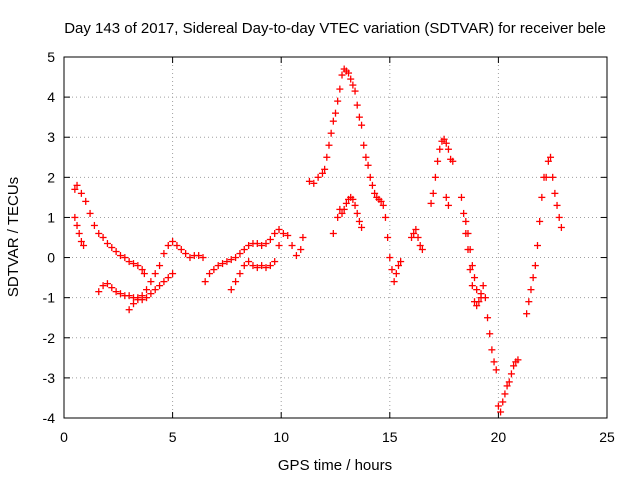 This screenshot has width=640, height=480. I want to click on x-tick-label: 25, so click(607, 437).